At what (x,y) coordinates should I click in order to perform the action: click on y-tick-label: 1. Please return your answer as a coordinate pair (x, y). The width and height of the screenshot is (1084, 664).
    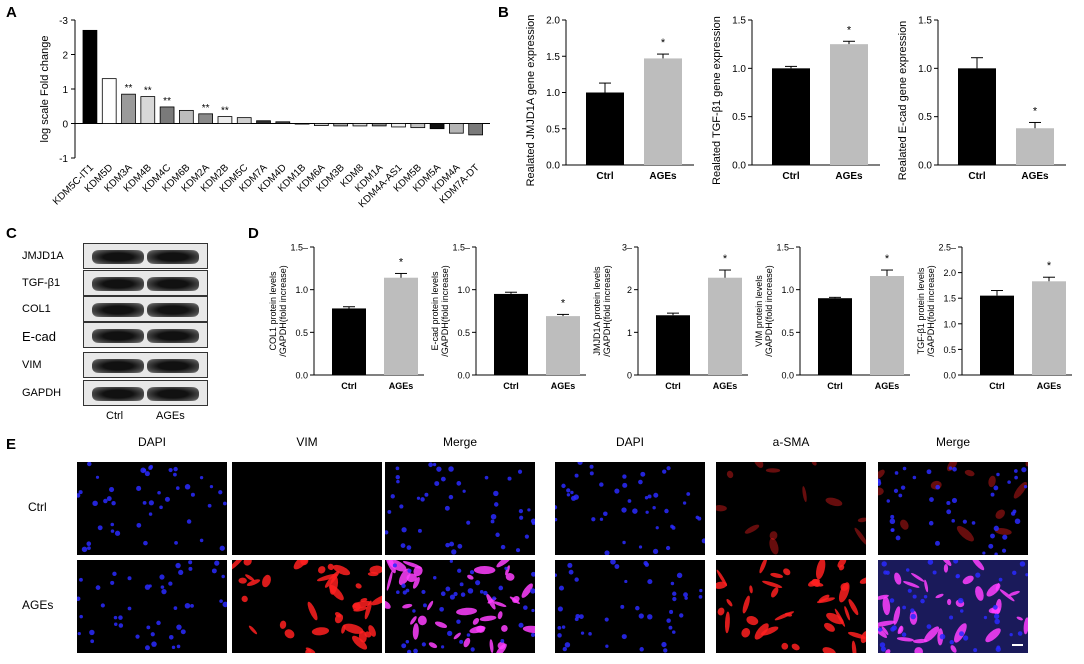
    Looking at the image, I should click on (65, 90).